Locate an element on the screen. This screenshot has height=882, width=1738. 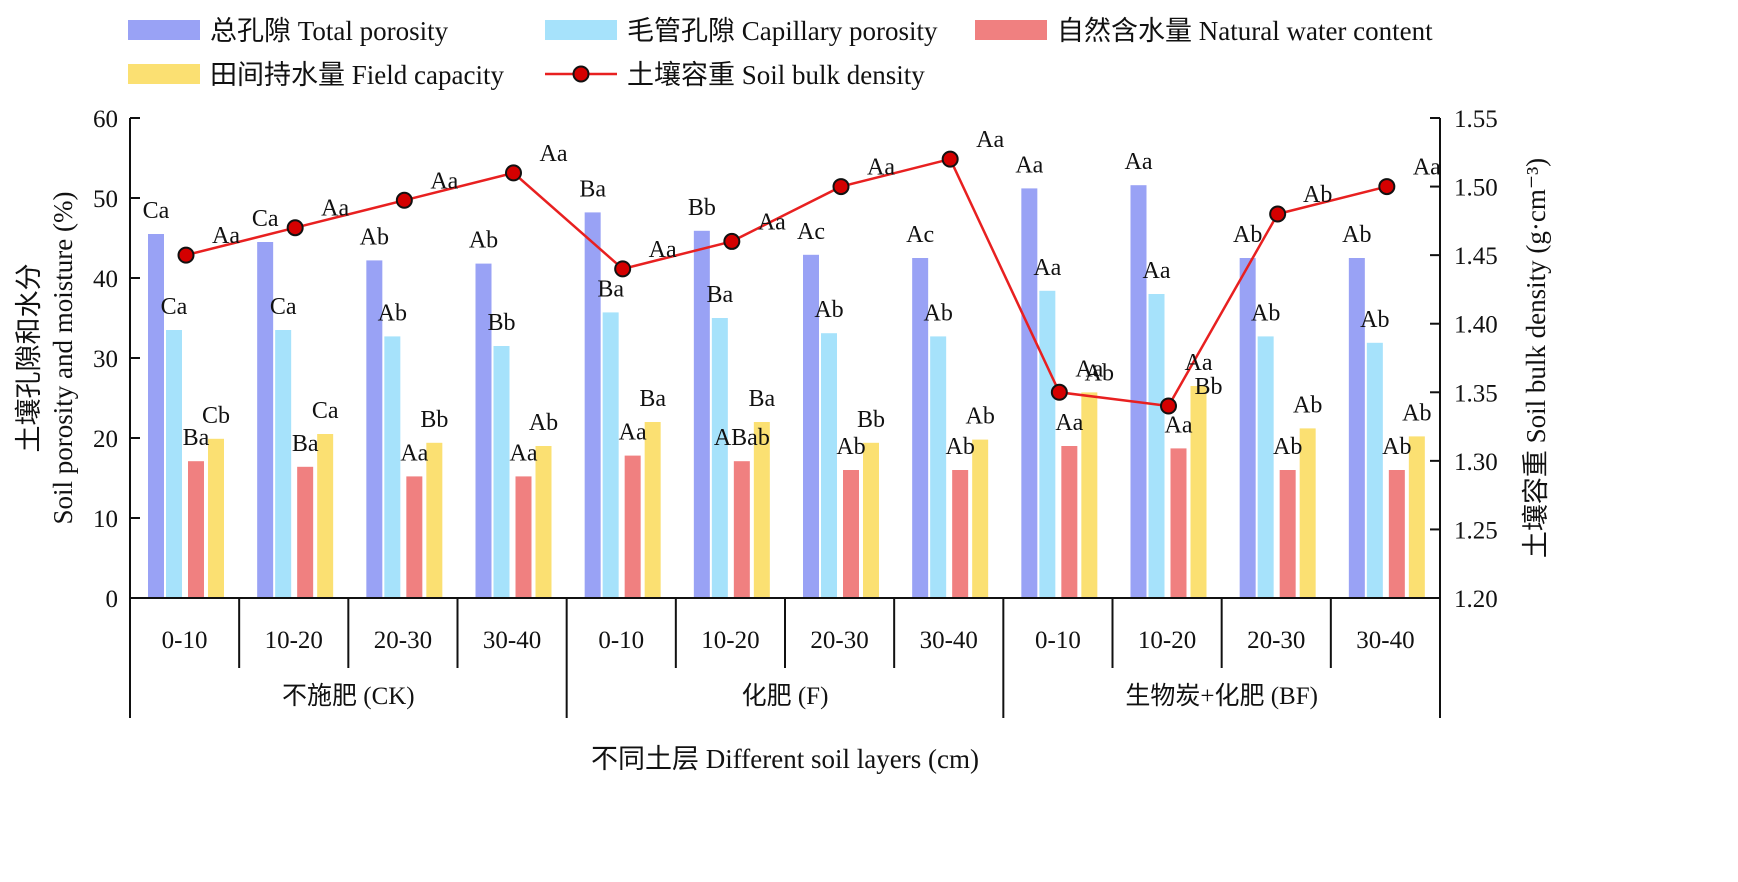
category-label-9: 10-20 is located at coordinates (1167, 640).